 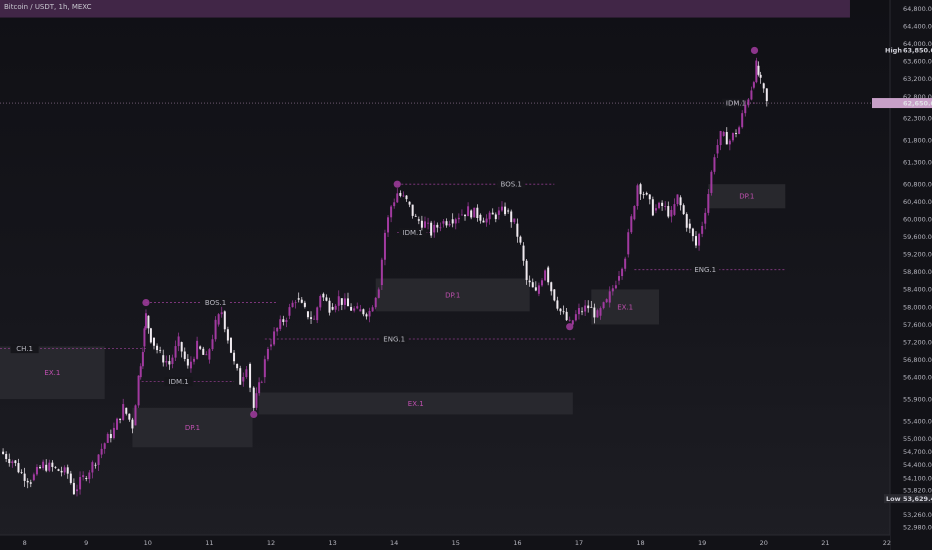 I want to click on x-tick-1: 9, so click(x=86, y=543).